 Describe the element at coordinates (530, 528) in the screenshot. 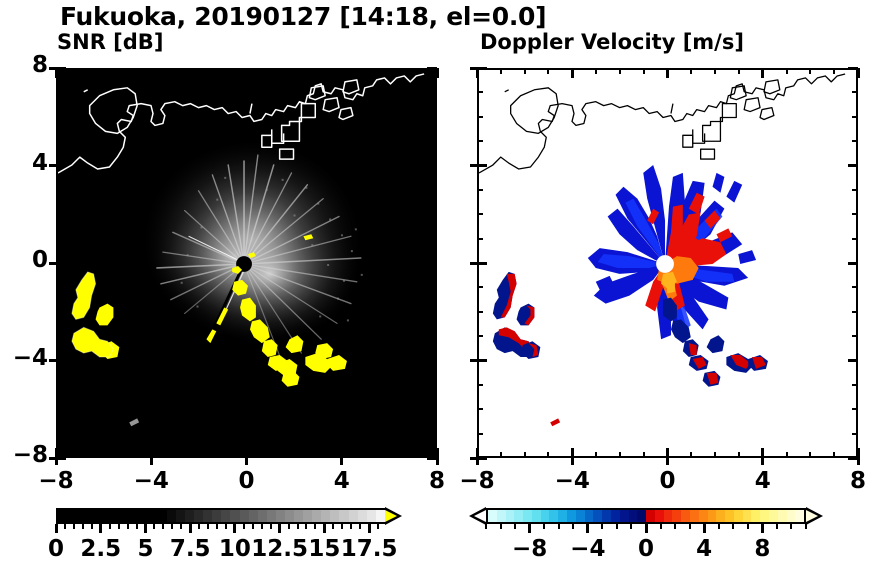

I see `doppler-colorbar-tick` at that location.